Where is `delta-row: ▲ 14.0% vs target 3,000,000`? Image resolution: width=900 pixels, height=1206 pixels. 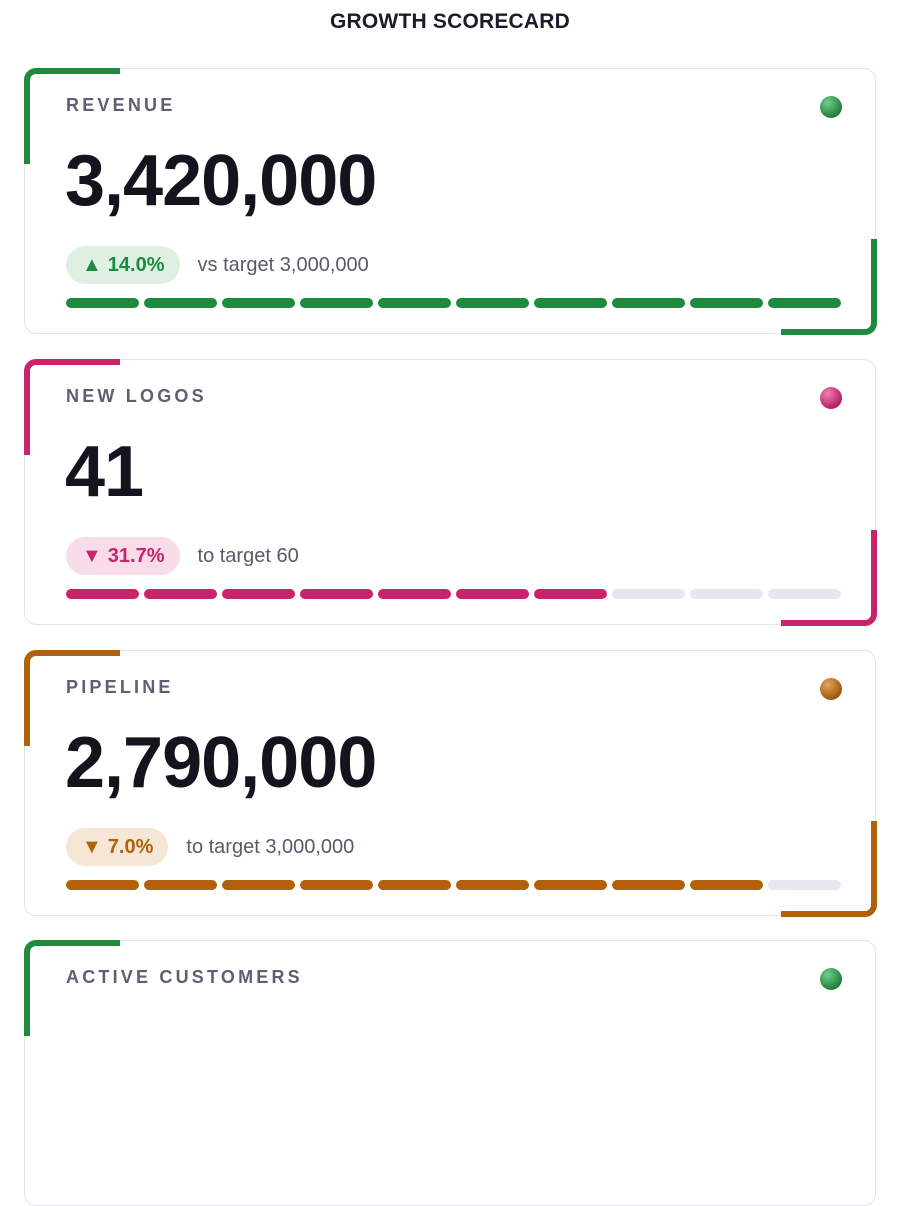 delta-row: ▲ 14.0% vs target 3,000,000 is located at coordinates (217, 265).